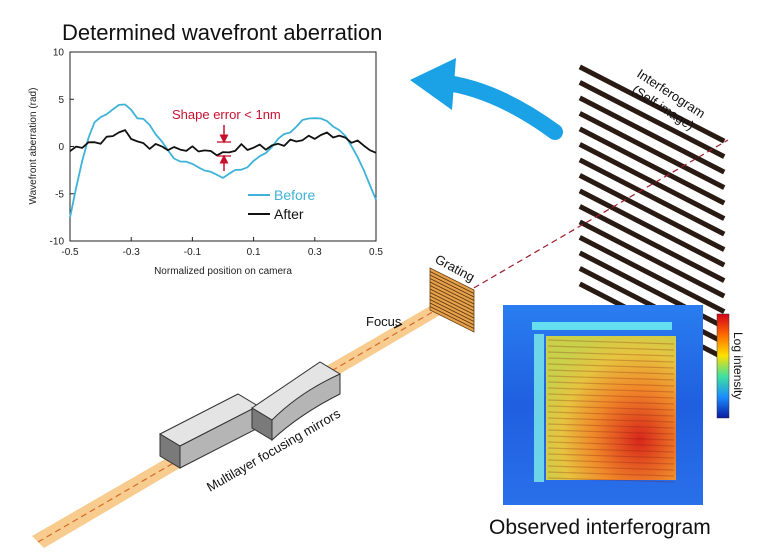 The height and width of the screenshot is (557, 768). Describe the element at coordinates (281, 204) in the screenshot. I see `legend: Before After` at that location.